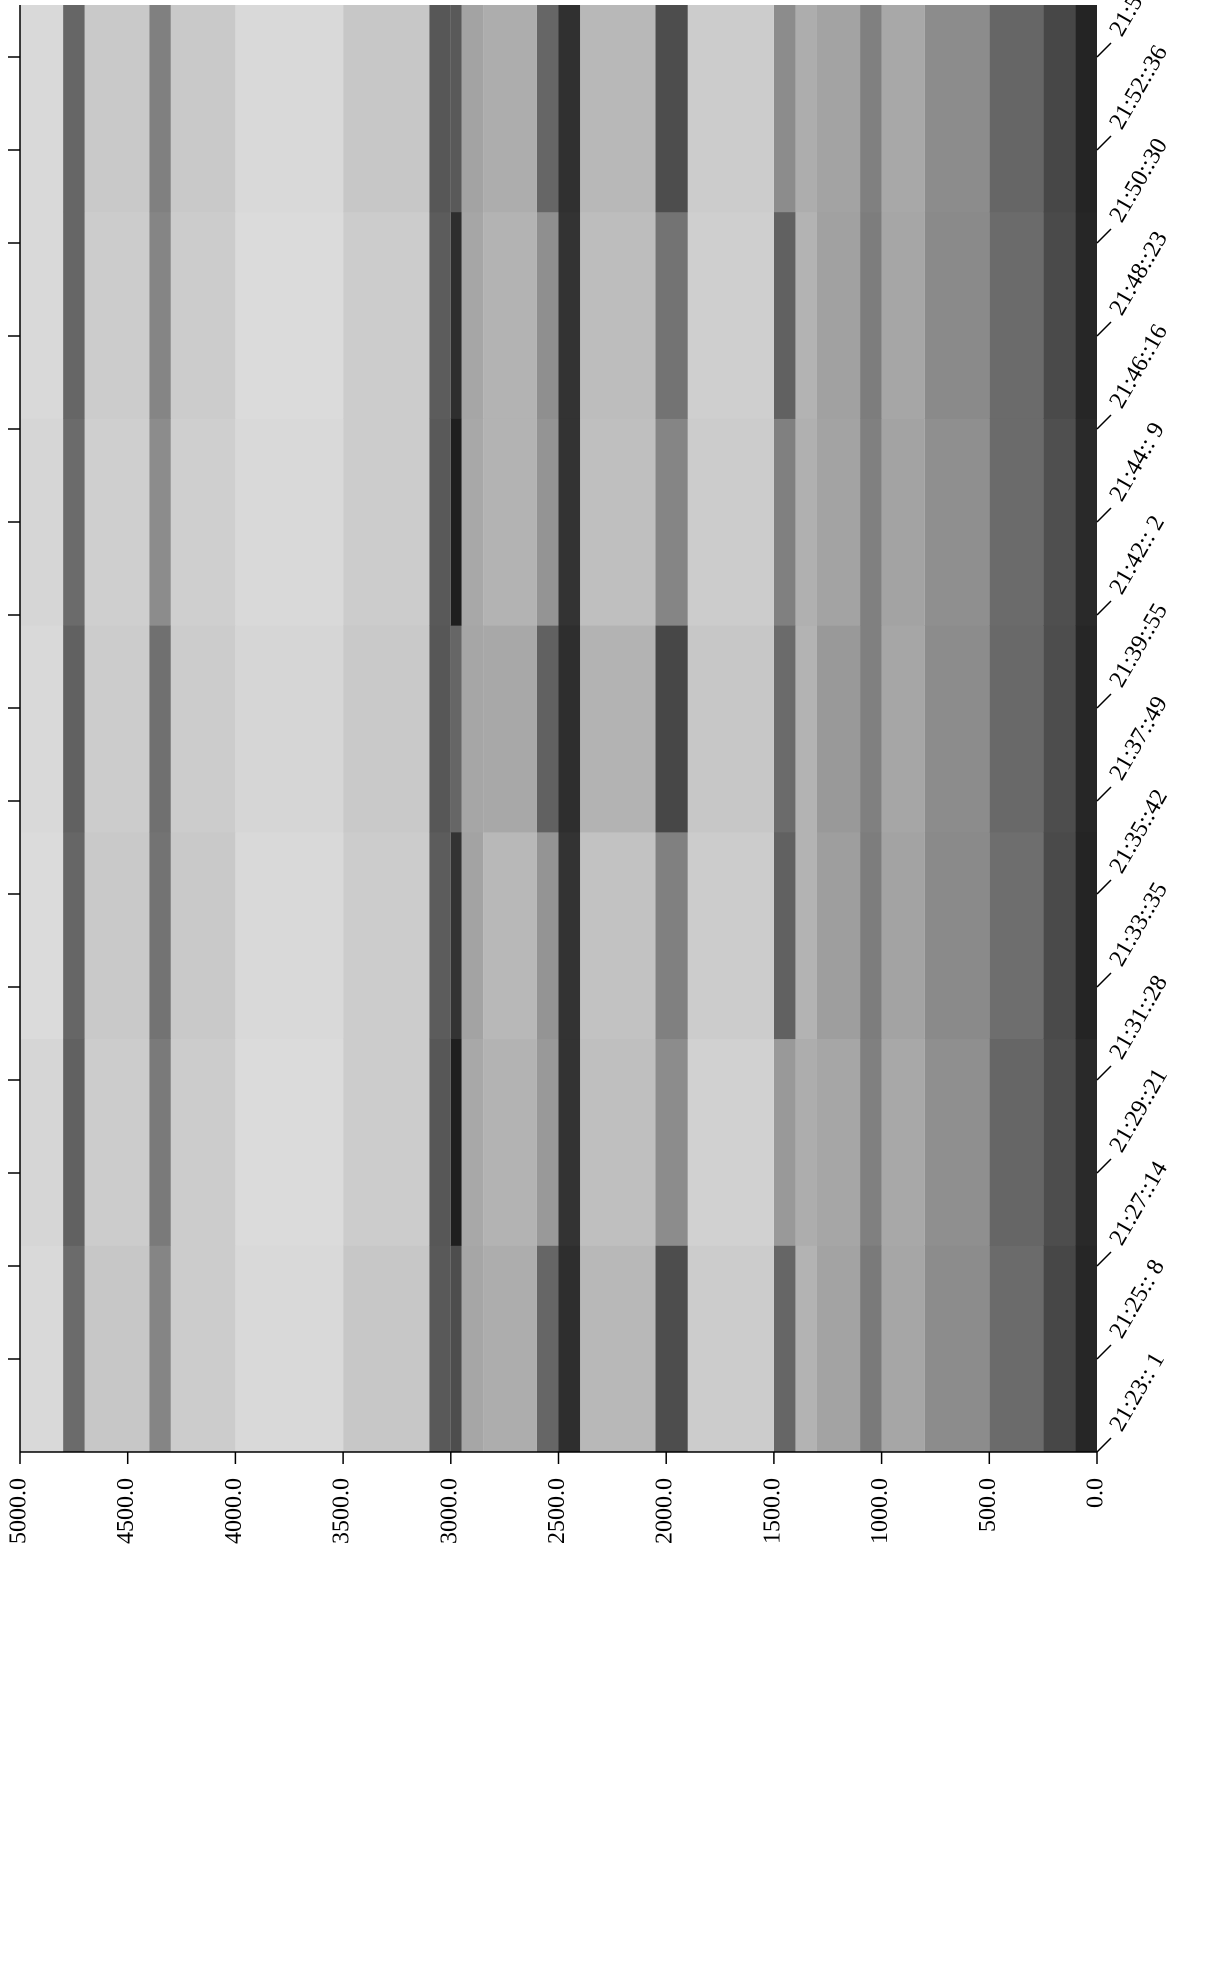 Image resolution: width=1220 pixels, height=1963 pixels. I want to click on x-tick-label: 3500.0, so click(342, 1511).